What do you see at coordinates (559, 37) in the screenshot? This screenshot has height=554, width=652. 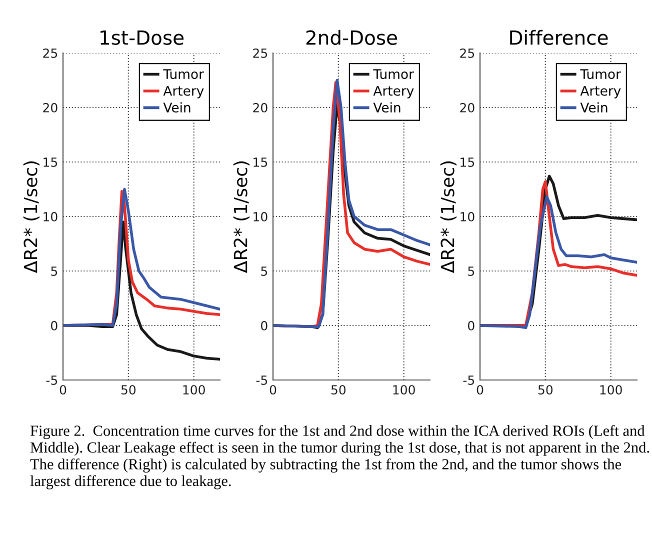 I see `chart-title: Difference` at bounding box center [559, 37].